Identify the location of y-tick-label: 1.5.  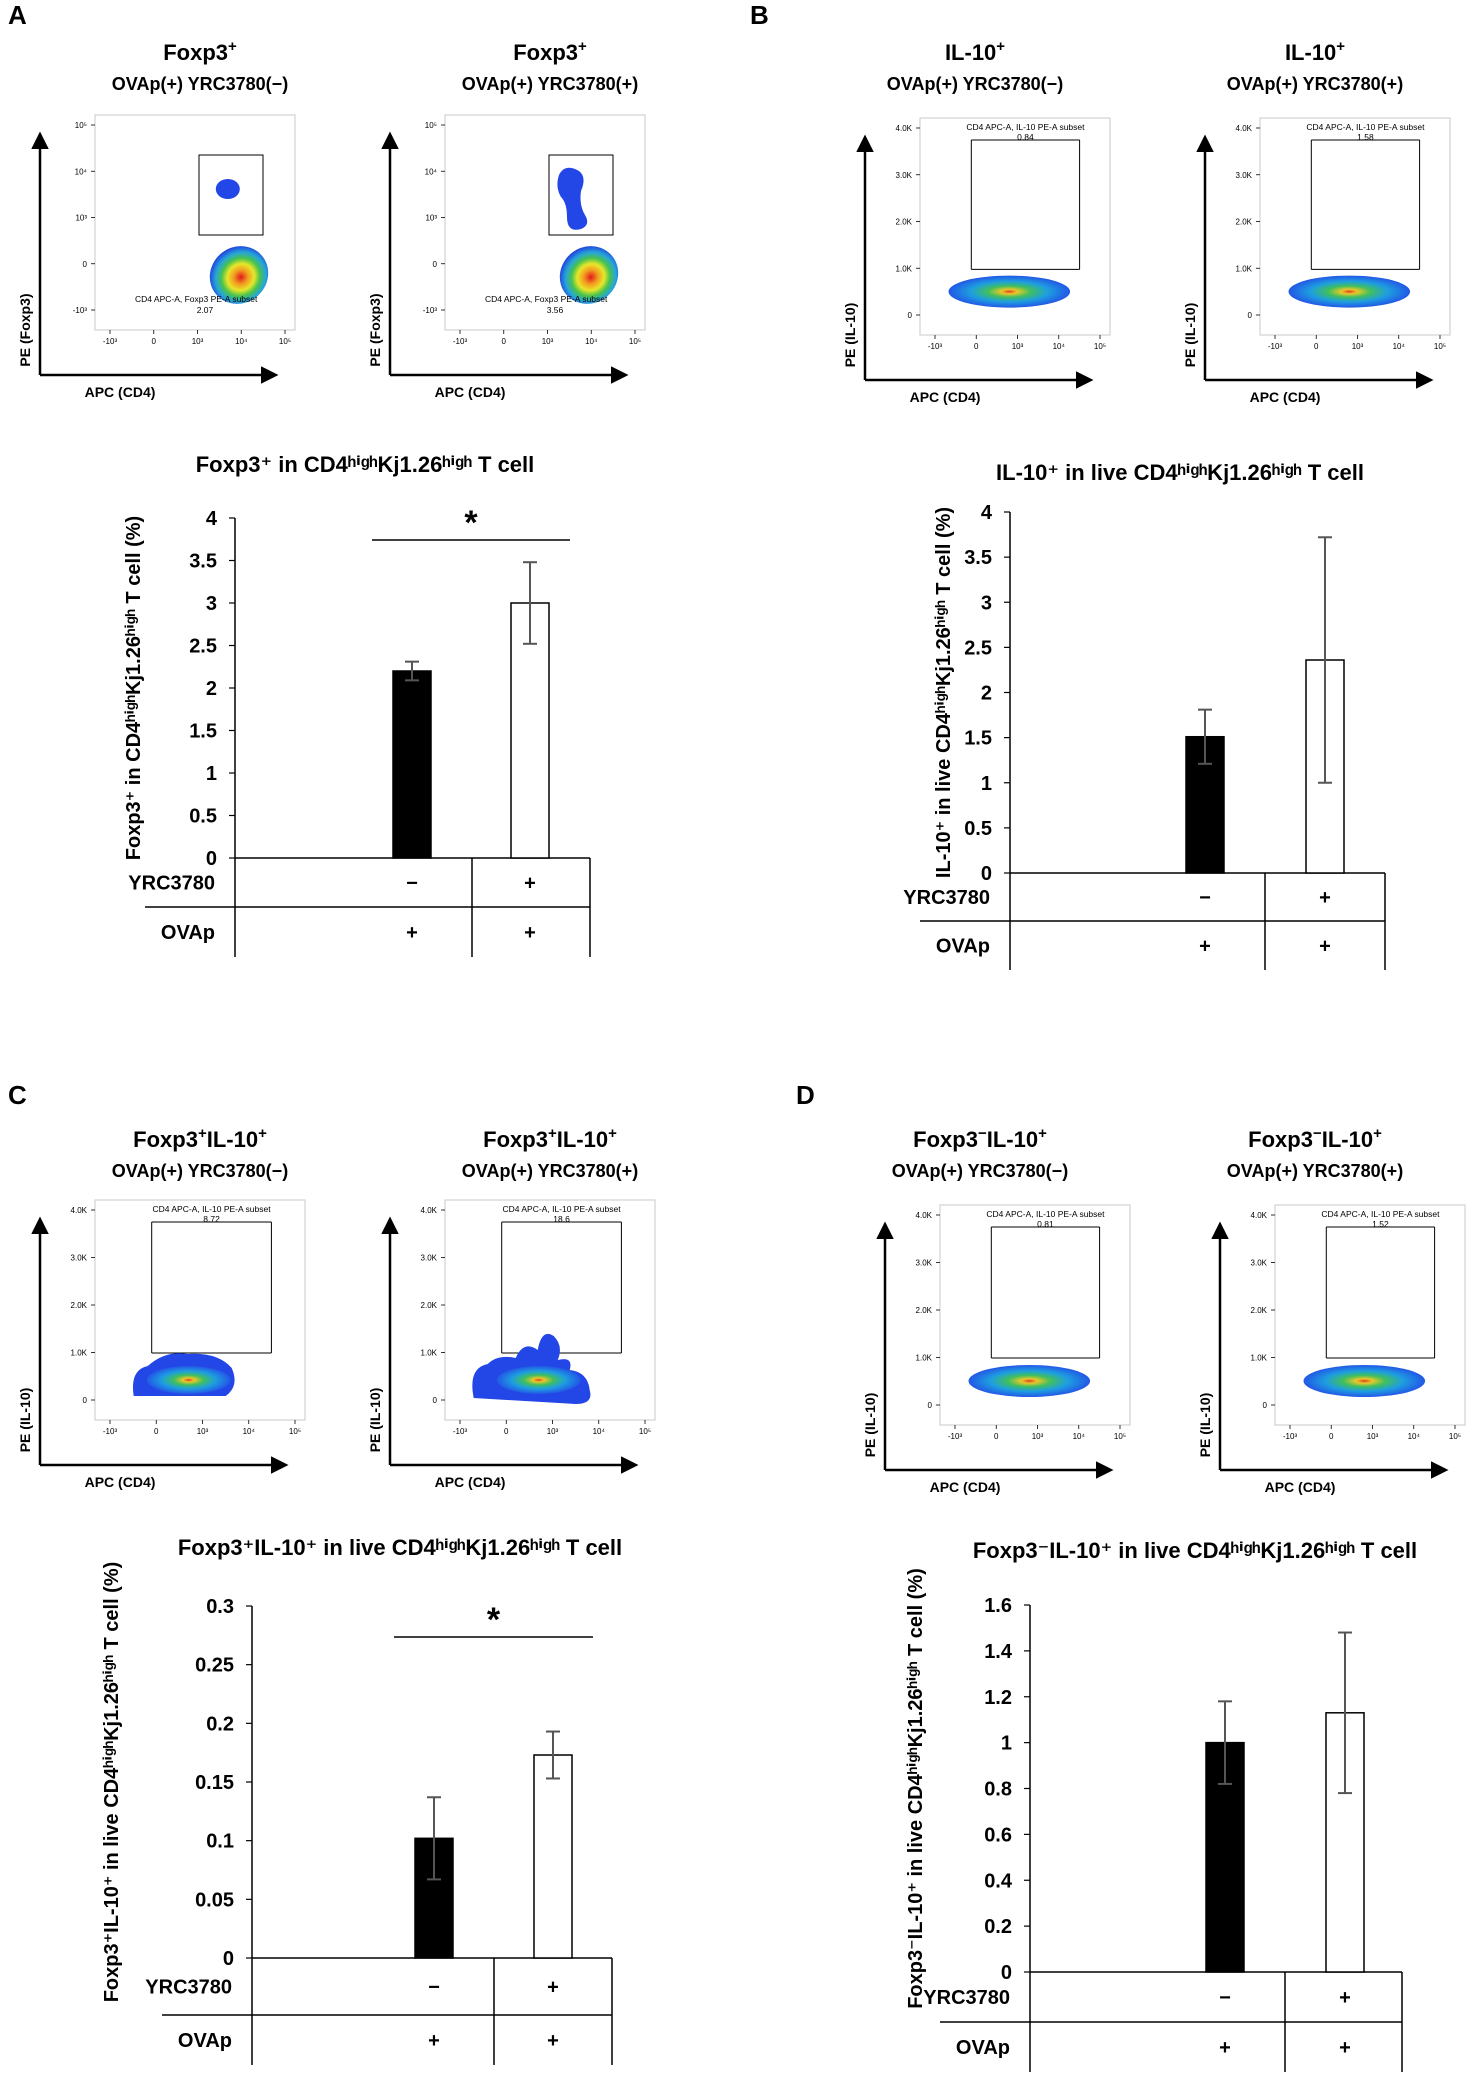
(978, 739).